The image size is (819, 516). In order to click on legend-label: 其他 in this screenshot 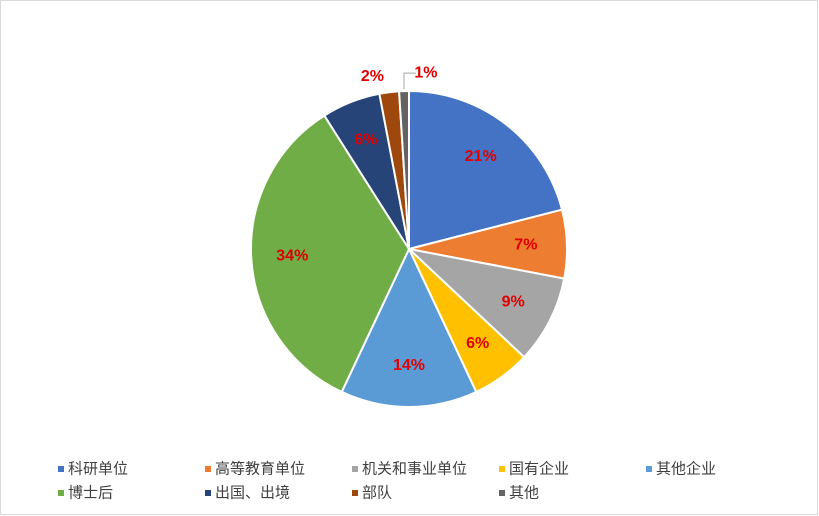, I will do `click(524, 493)`.